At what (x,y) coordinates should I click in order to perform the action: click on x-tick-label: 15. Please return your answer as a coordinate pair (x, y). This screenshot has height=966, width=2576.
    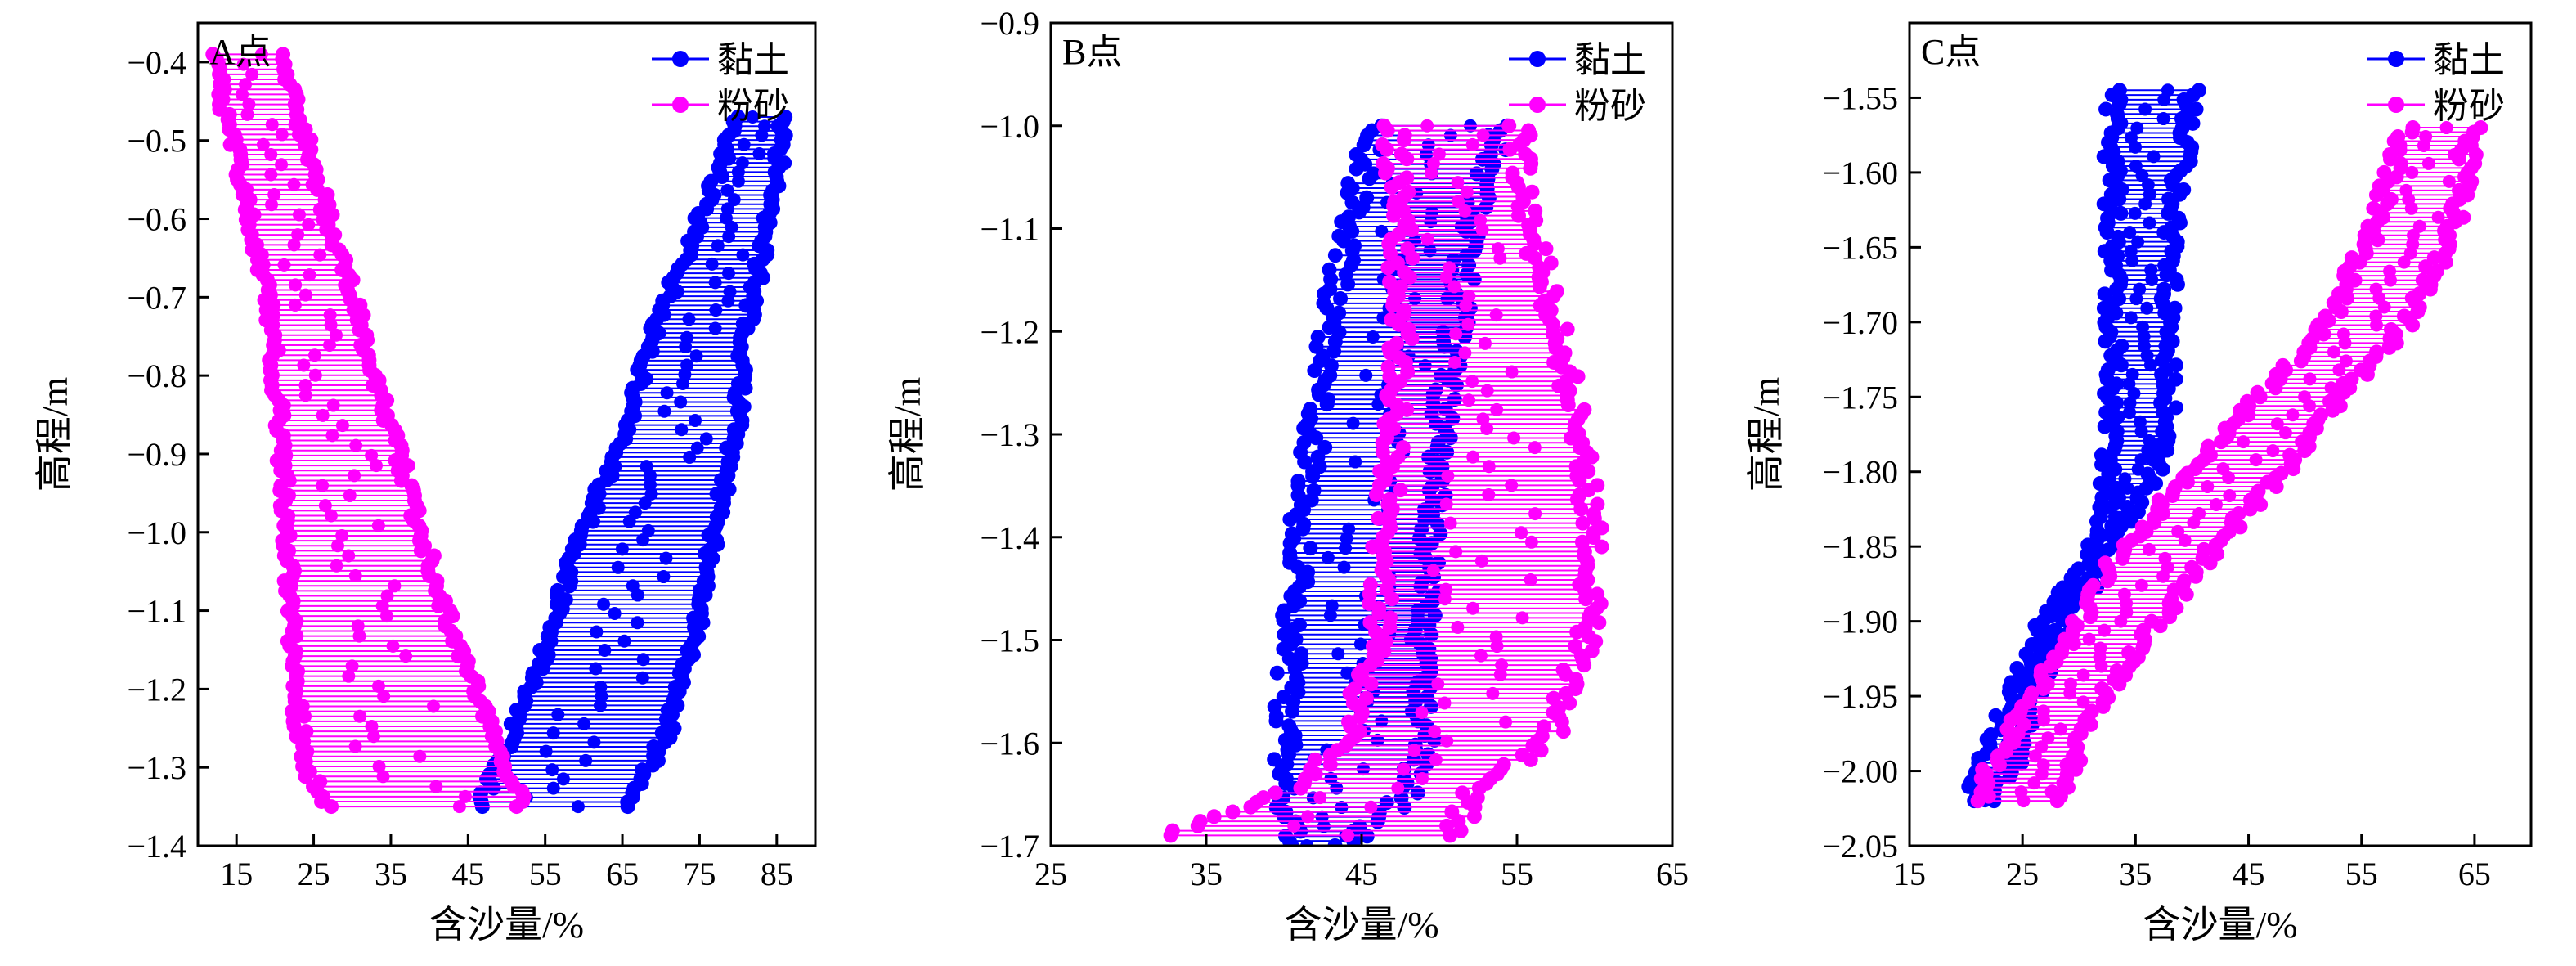
    Looking at the image, I should click on (1909, 874).